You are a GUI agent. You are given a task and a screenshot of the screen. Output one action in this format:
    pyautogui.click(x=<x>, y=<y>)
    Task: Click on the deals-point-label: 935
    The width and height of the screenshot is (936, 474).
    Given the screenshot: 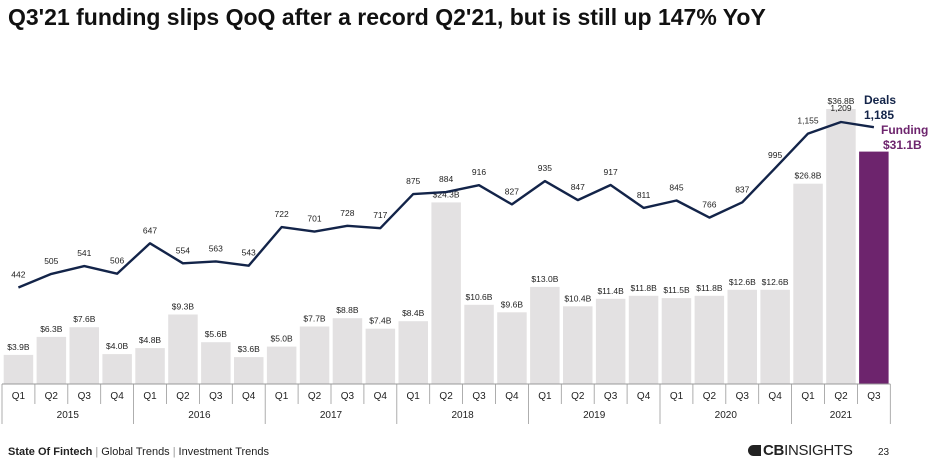 What is the action you would take?
    pyautogui.click(x=545, y=168)
    